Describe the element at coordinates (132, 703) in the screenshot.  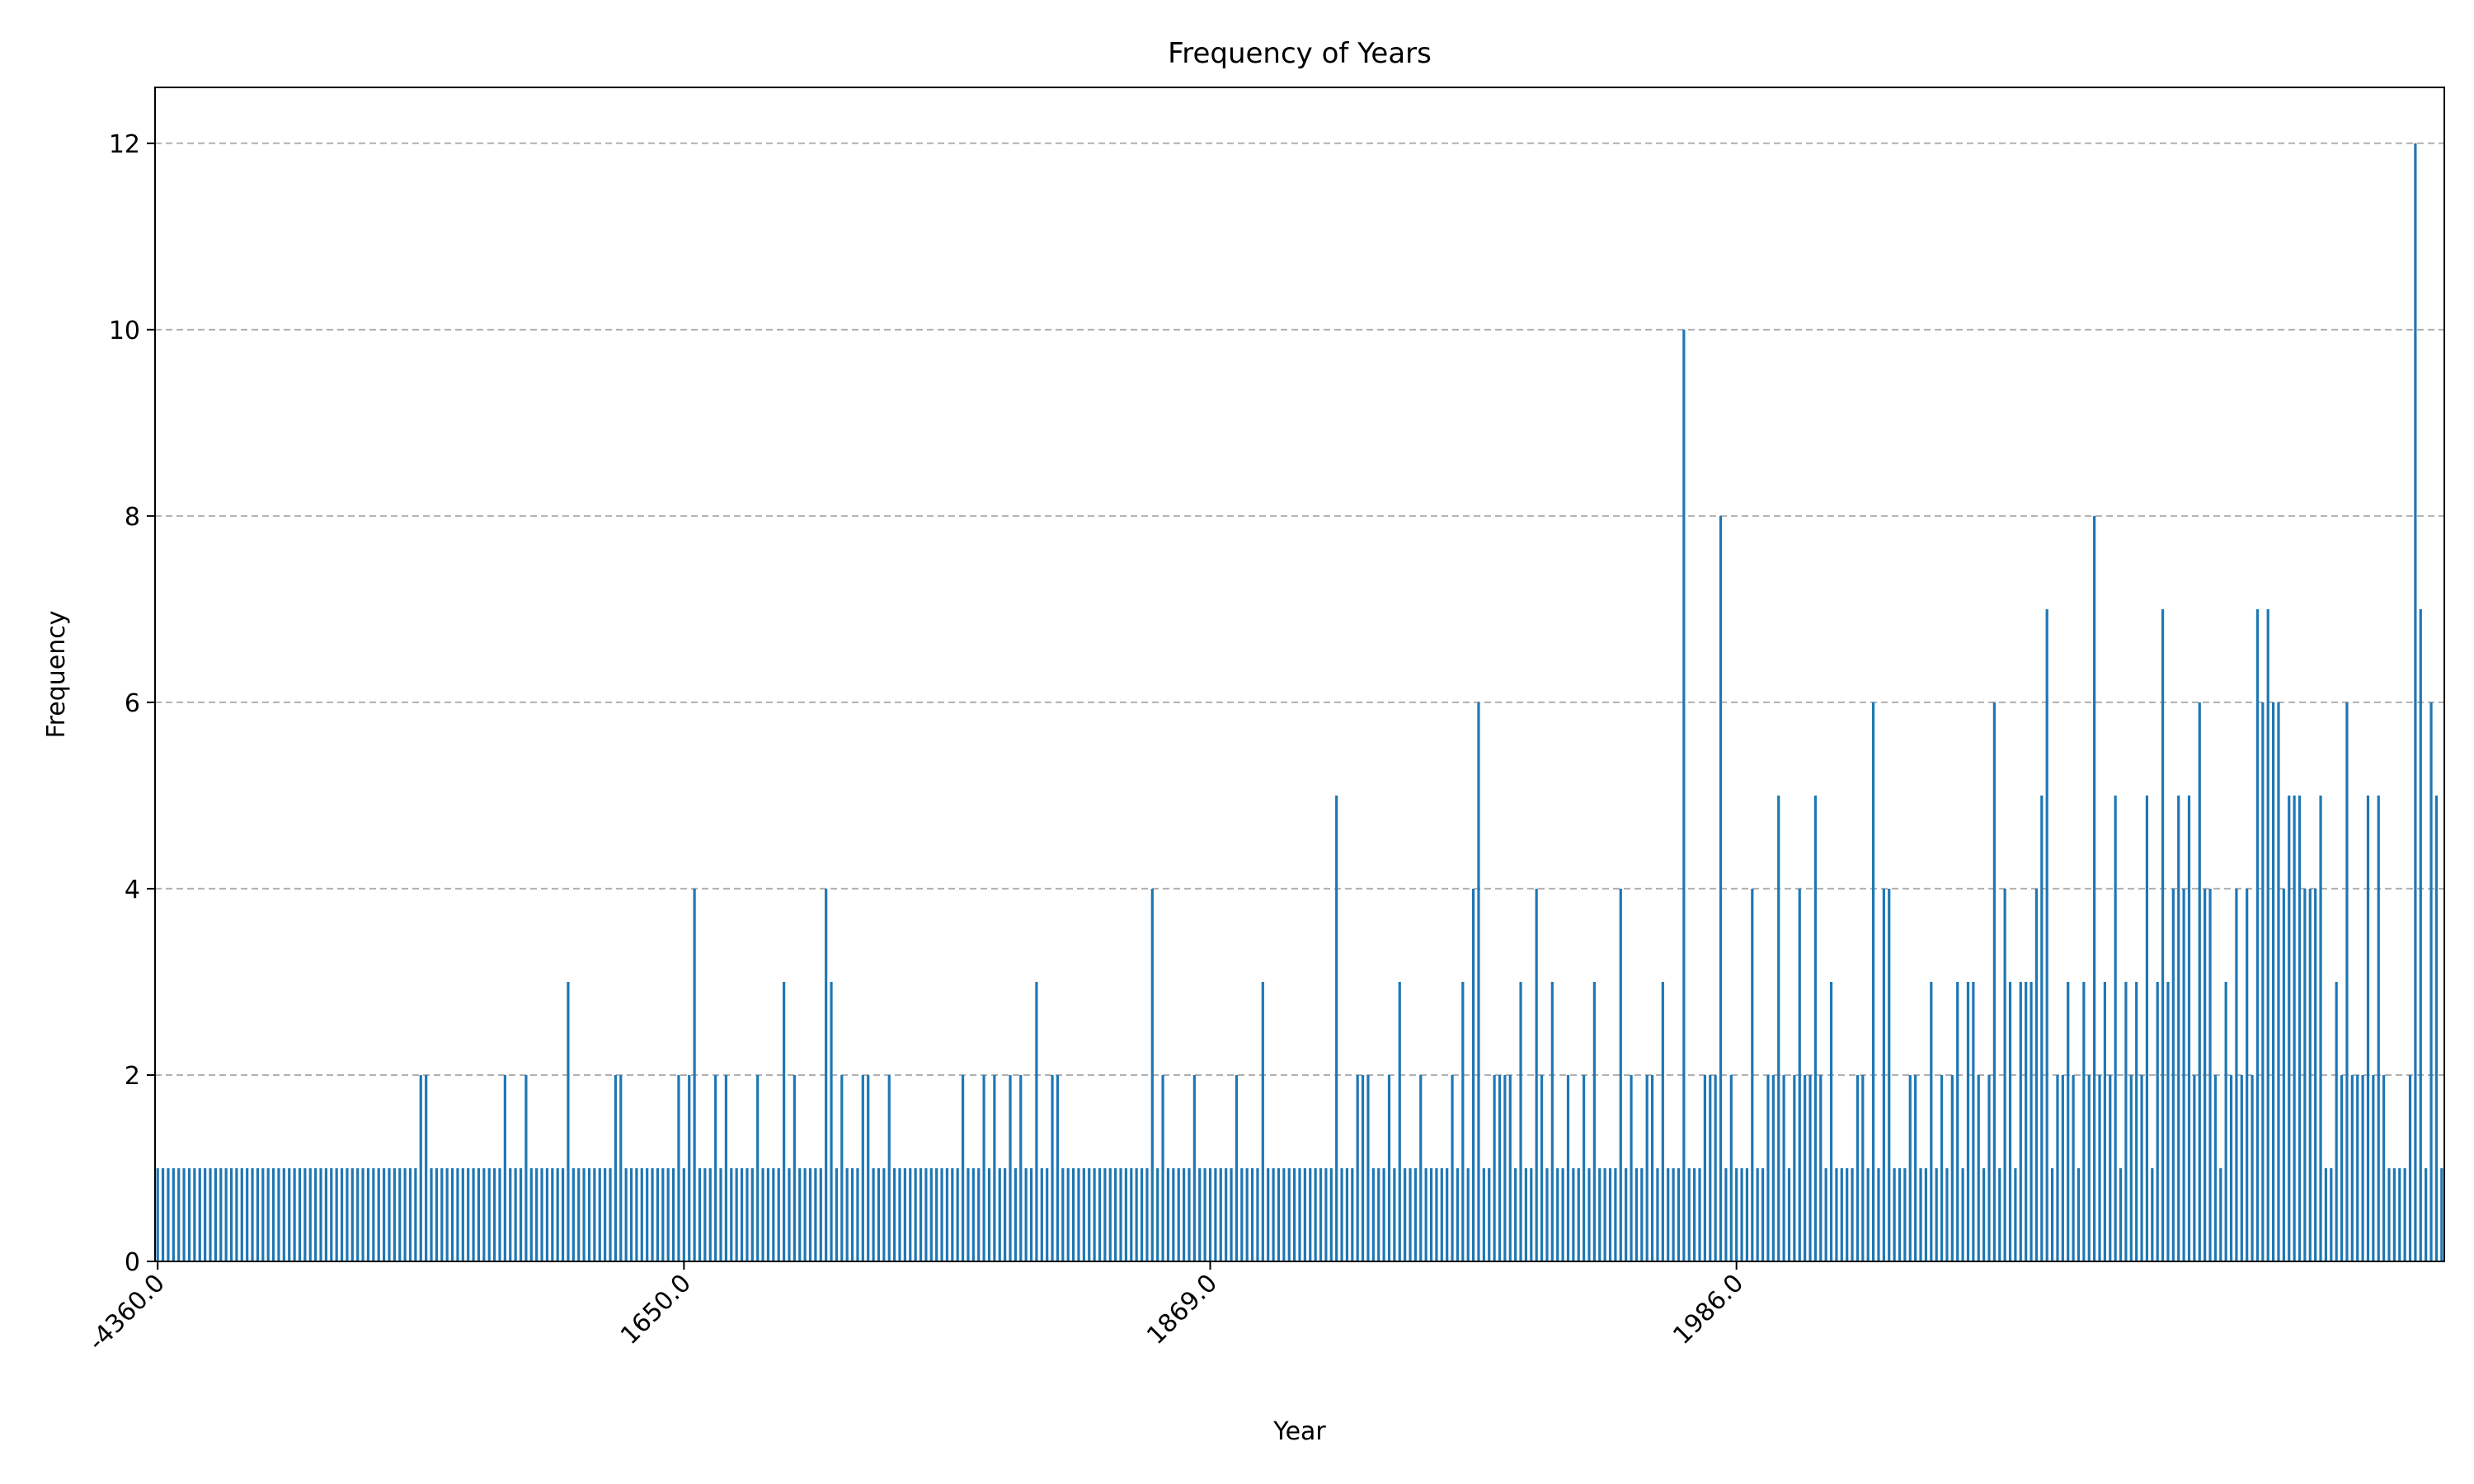
I see `y-axis-ticks: 0 2 4 6 8 10 12` at that location.